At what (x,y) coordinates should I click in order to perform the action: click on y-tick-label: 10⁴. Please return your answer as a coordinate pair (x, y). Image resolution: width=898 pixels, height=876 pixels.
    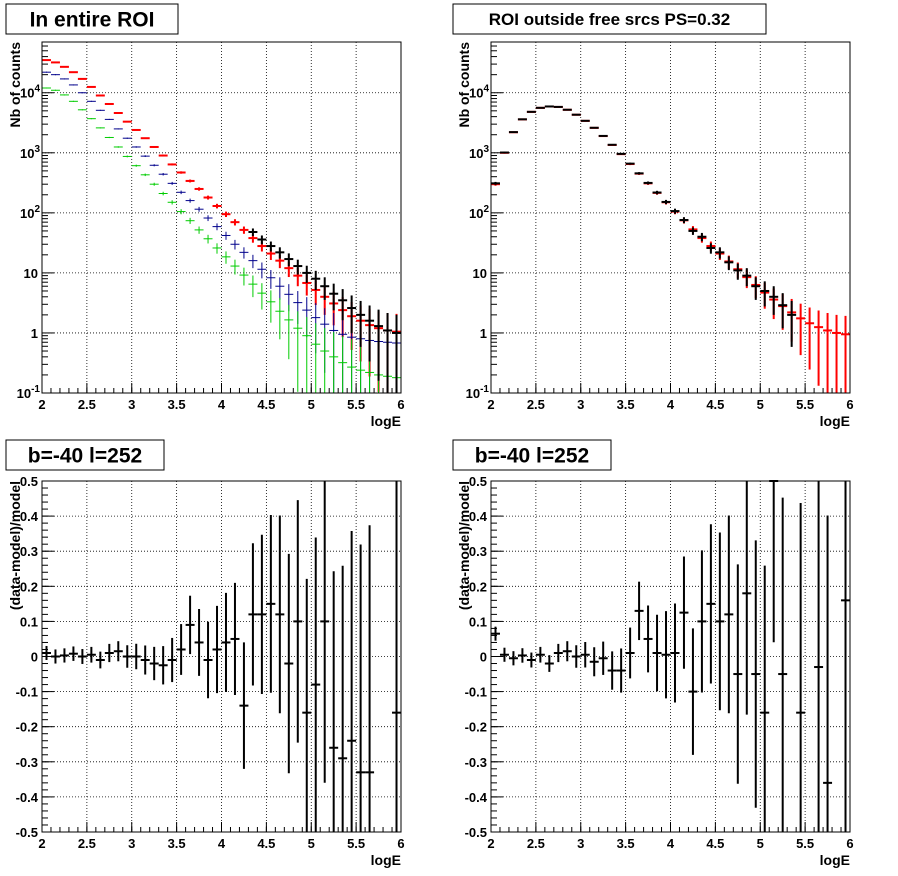
    Looking at the image, I should click on (479, 92).